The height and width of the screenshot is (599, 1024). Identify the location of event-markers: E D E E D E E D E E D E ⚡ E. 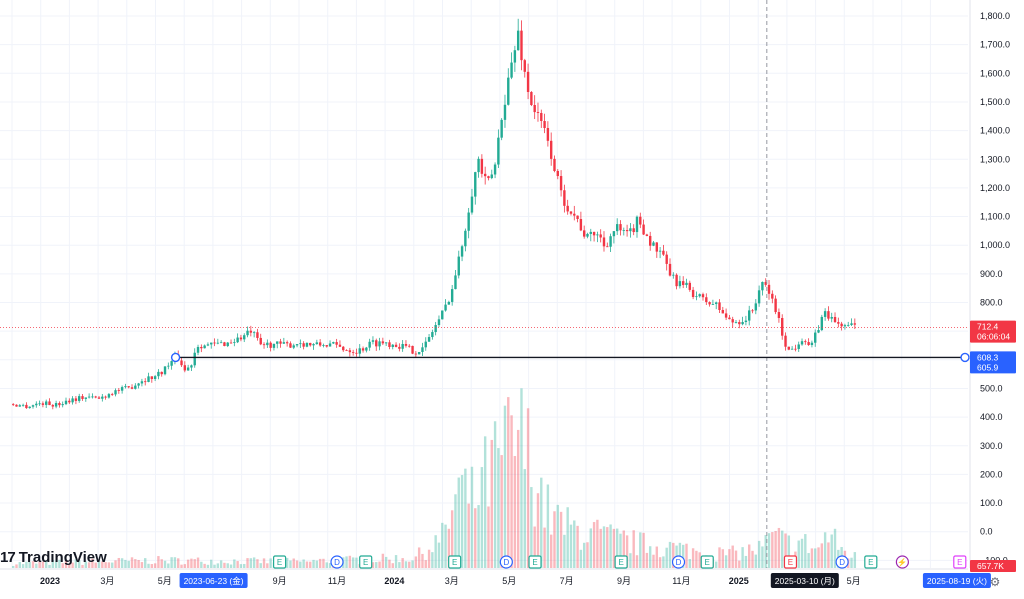
(620, 562).